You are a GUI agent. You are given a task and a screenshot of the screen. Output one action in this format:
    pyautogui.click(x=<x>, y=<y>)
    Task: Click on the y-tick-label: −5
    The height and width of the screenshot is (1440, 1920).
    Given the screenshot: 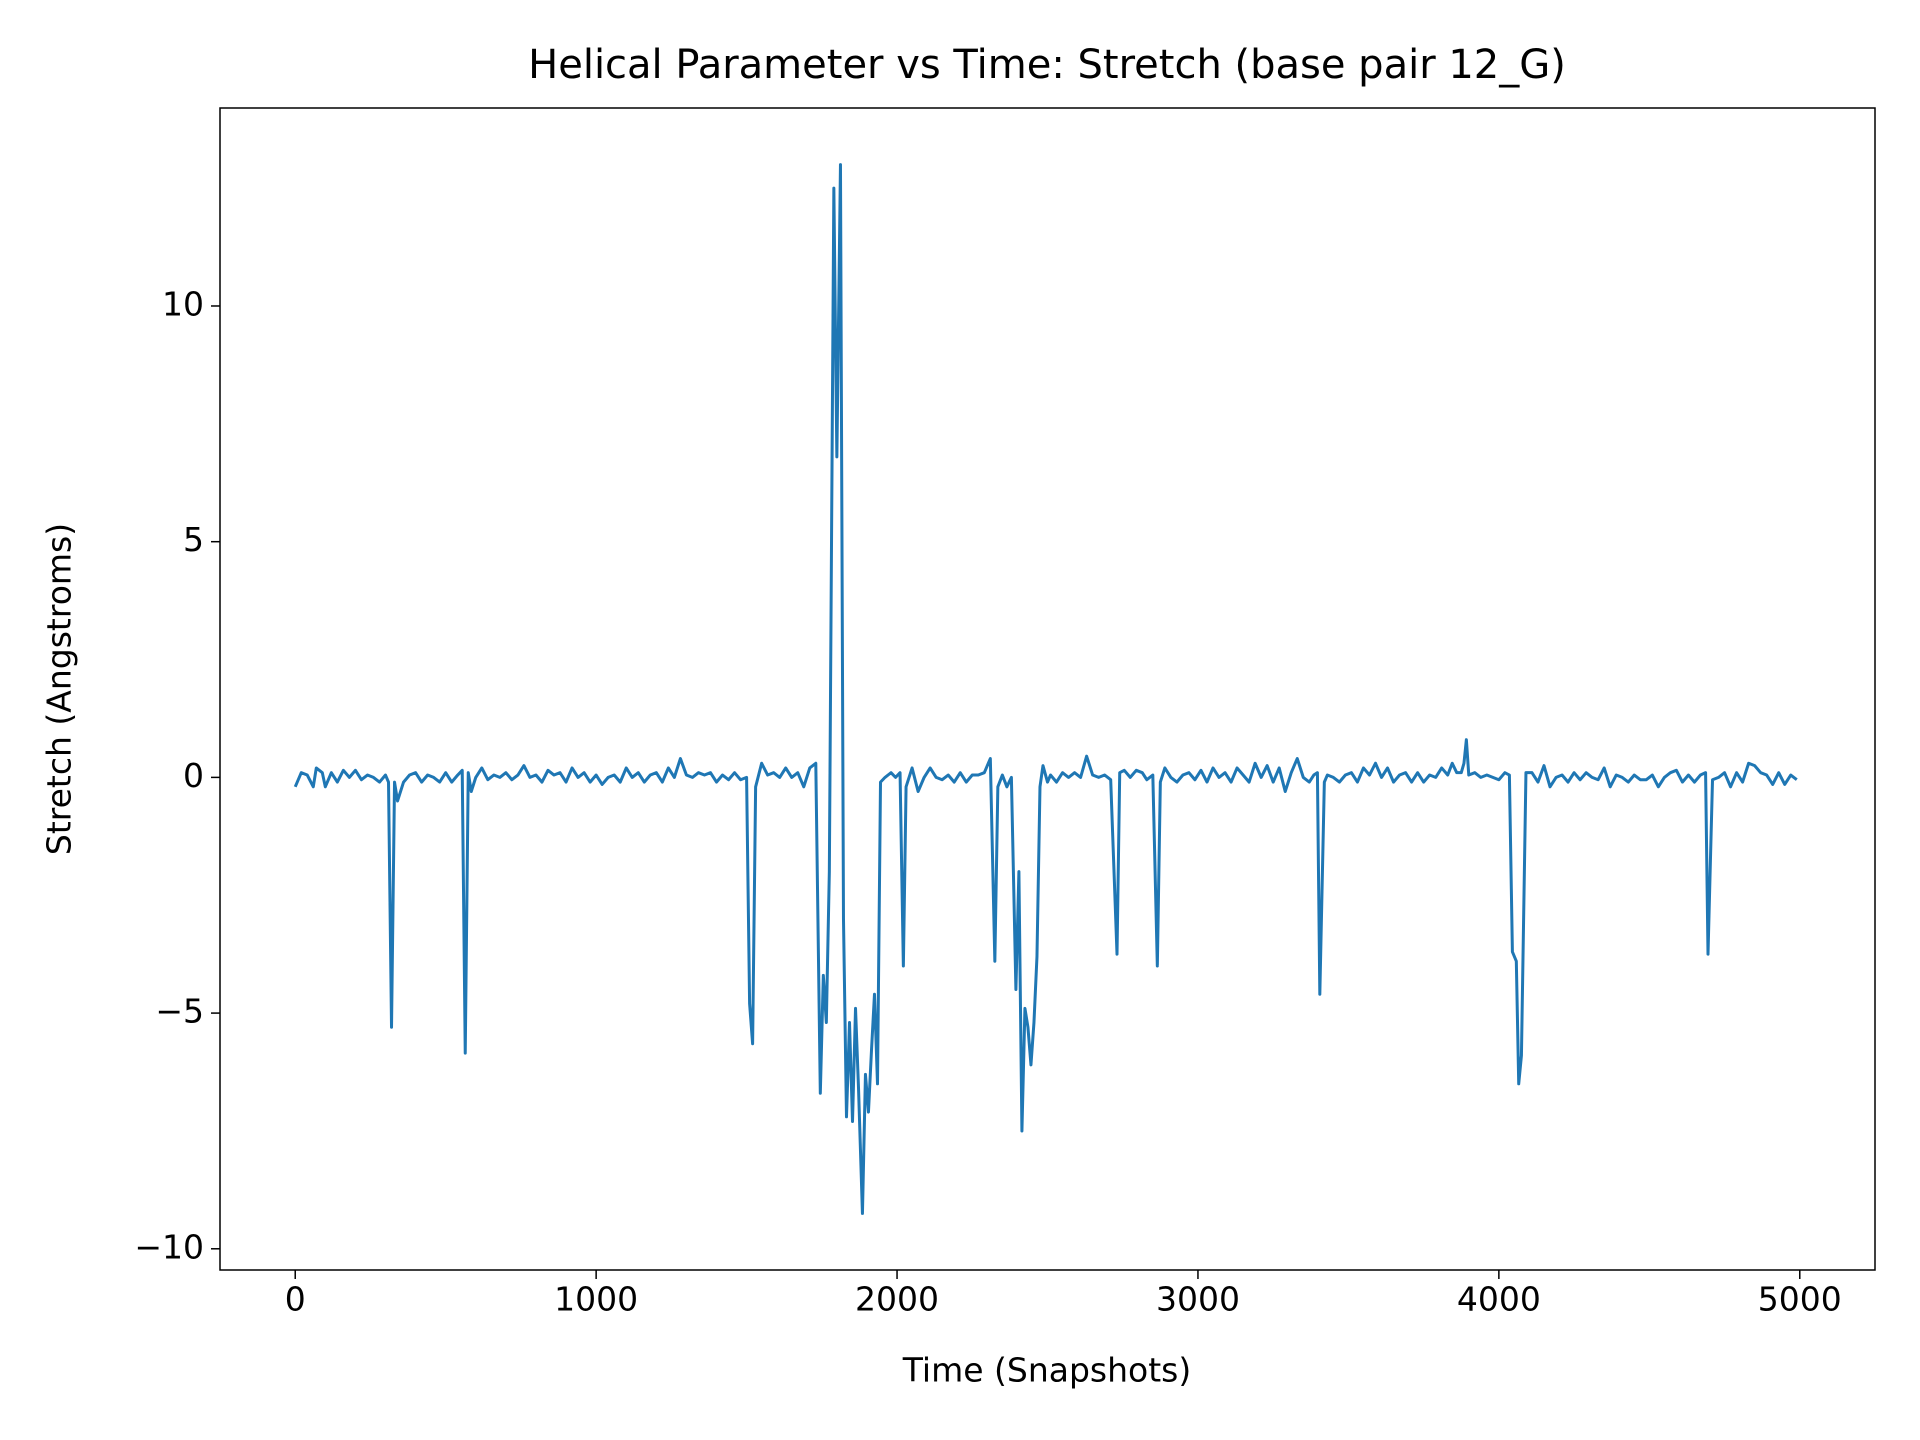 What is the action you would take?
    pyautogui.click(x=179, y=1011)
    